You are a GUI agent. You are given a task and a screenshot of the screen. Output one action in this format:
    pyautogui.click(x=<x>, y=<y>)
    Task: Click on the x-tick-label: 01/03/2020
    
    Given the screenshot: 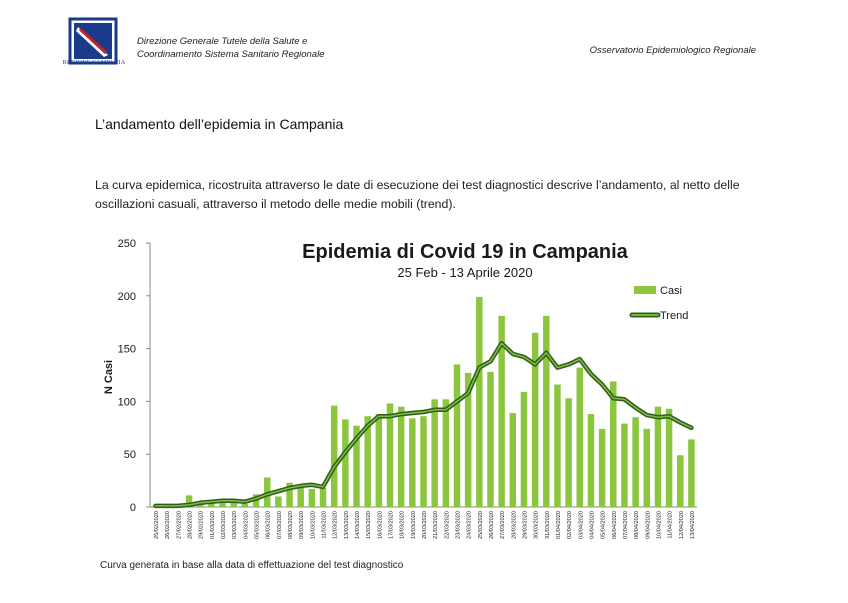 What is the action you would take?
    pyautogui.click(x=213, y=525)
    